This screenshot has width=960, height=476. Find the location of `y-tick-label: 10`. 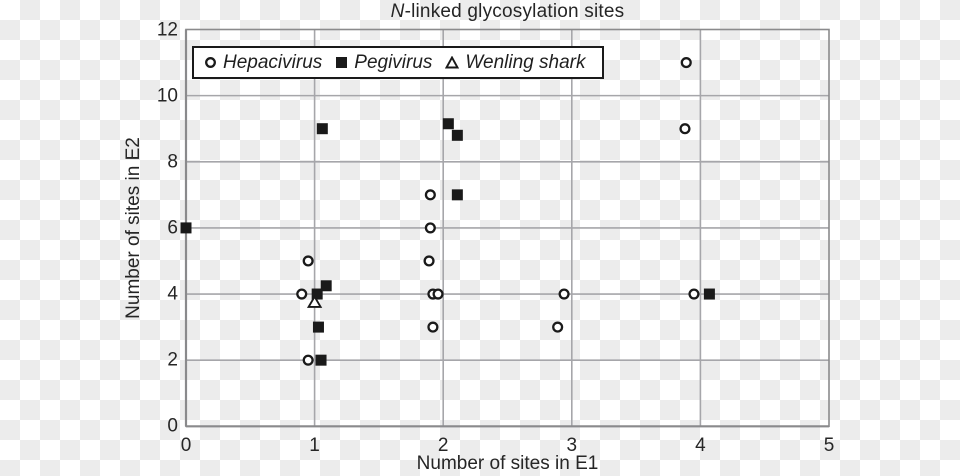

y-tick-label: 10 is located at coordinates (167, 96).